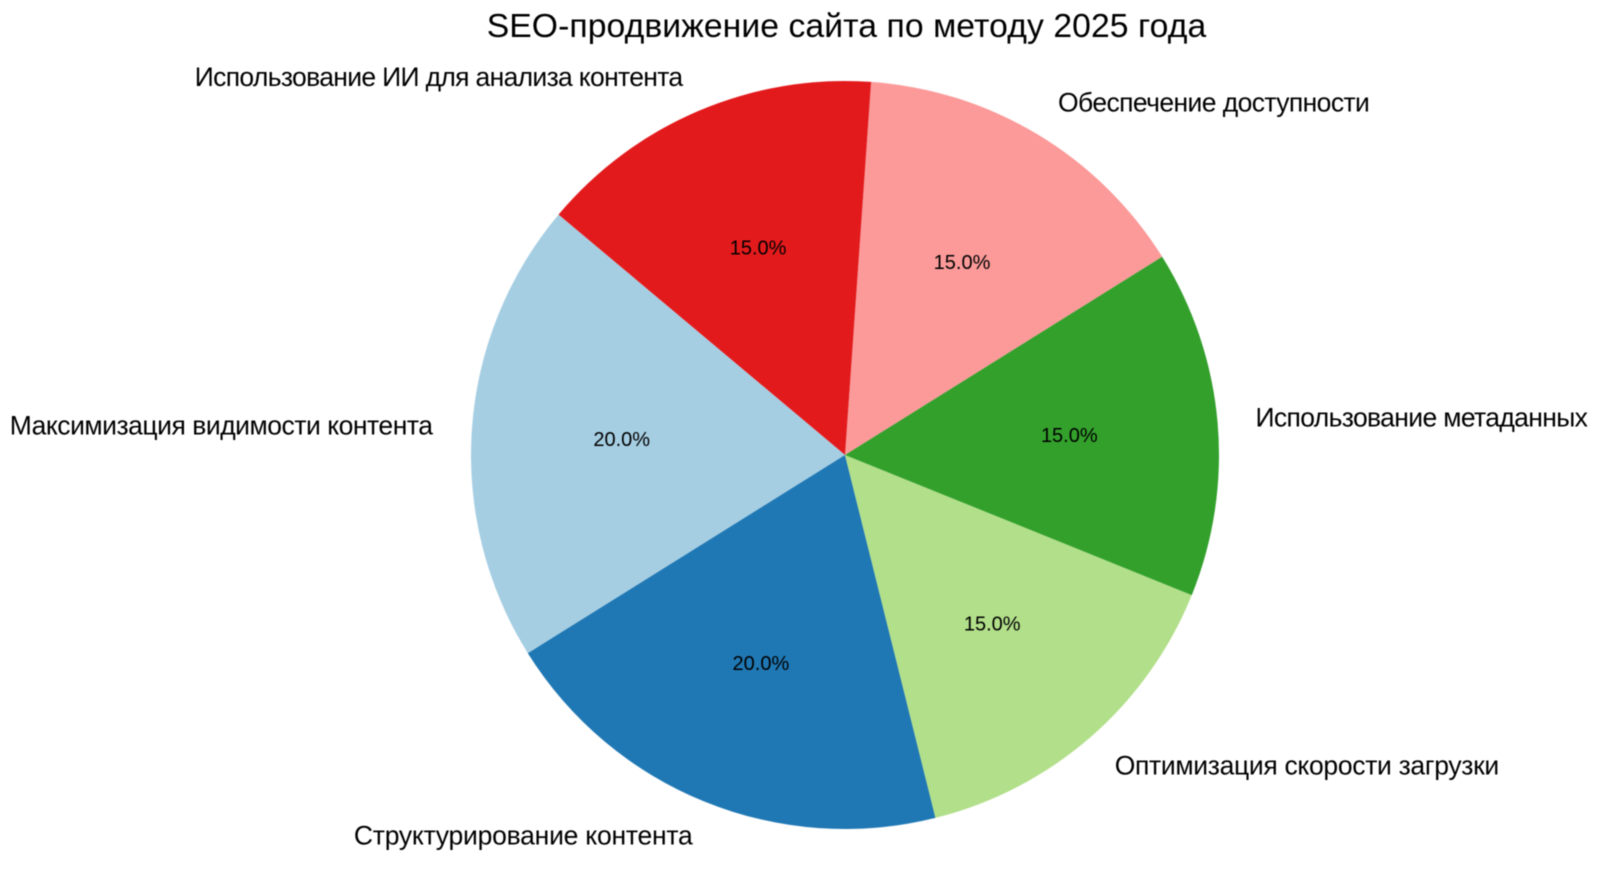  What do you see at coordinates (222, 425) in the screenshot?
I see `svg-text:Максимизация видимости контент: Максимизация видимости контента` at bounding box center [222, 425].